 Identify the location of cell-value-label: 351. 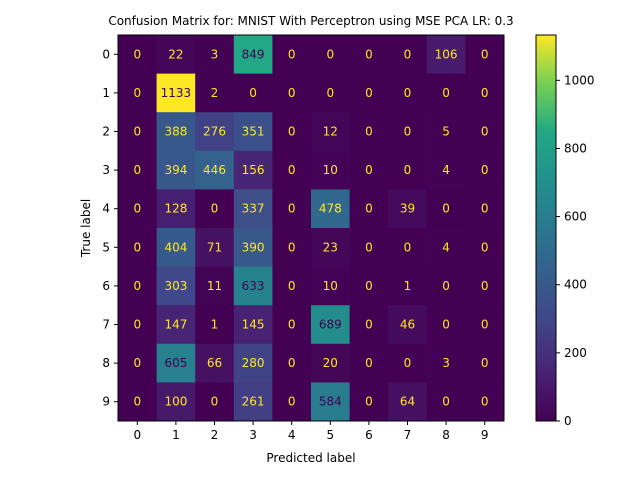
(253, 132).